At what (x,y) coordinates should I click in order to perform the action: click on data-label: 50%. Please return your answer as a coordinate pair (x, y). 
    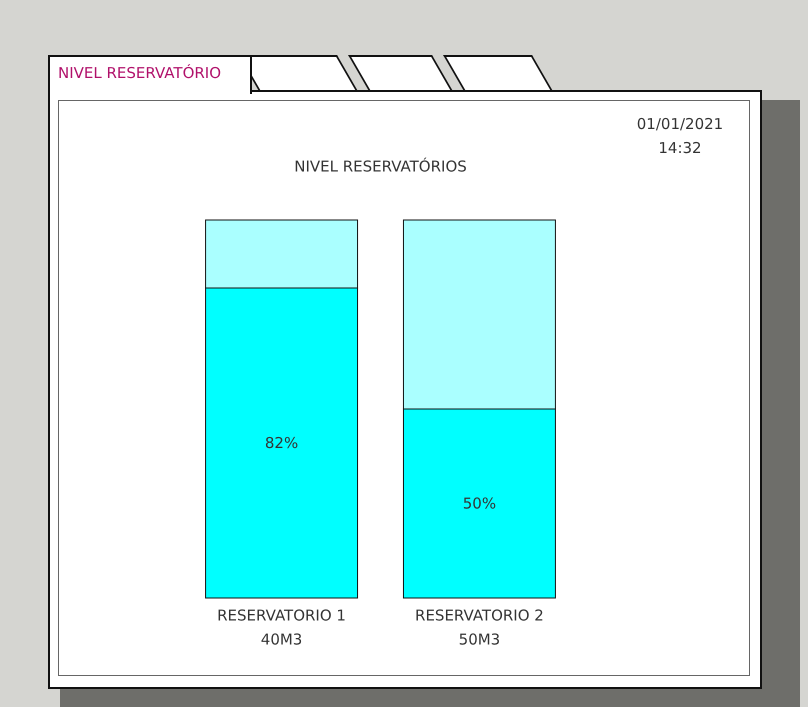
    Looking at the image, I should click on (479, 503).